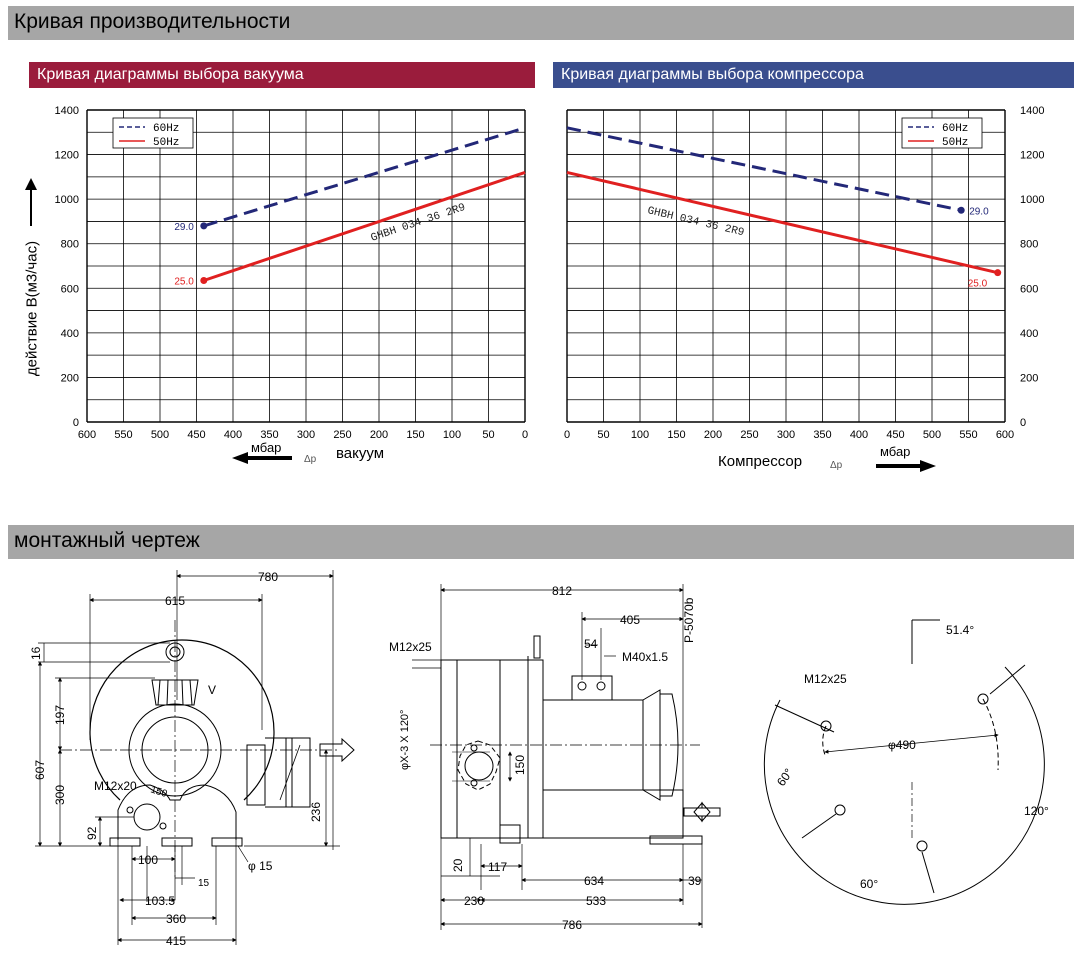 The width and height of the screenshot is (1080, 960). I want to click on dim-92: 92, so click(92, 833).